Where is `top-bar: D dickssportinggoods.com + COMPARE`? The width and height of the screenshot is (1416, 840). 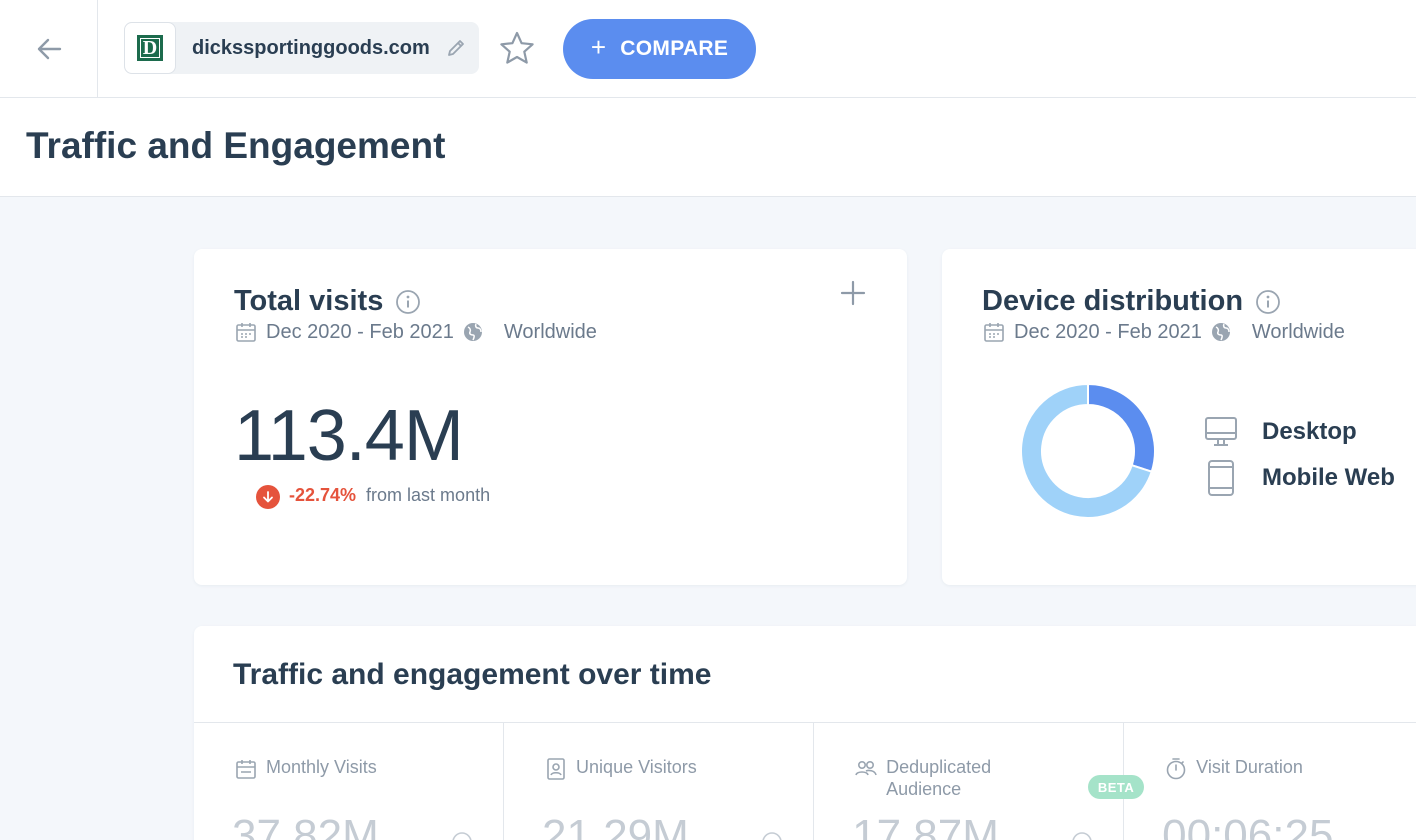
top-bar: D dickssportinggoods.com + COMPARE is located at coordinates (708, 49).